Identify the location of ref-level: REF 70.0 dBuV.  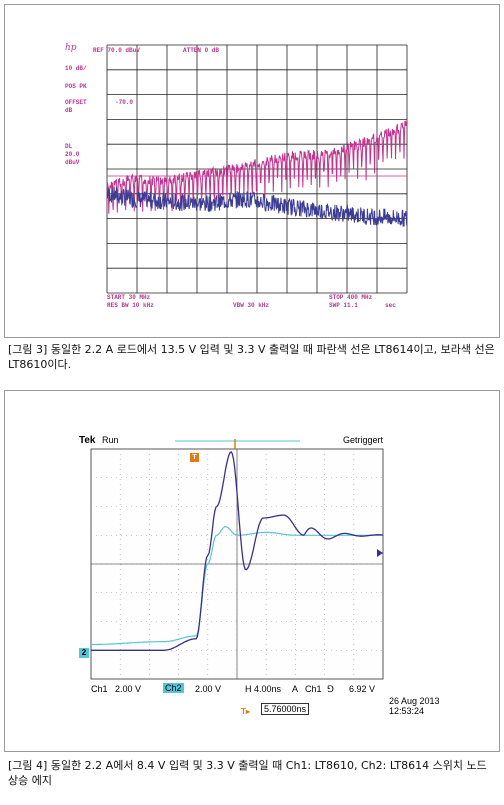
(116, 50).